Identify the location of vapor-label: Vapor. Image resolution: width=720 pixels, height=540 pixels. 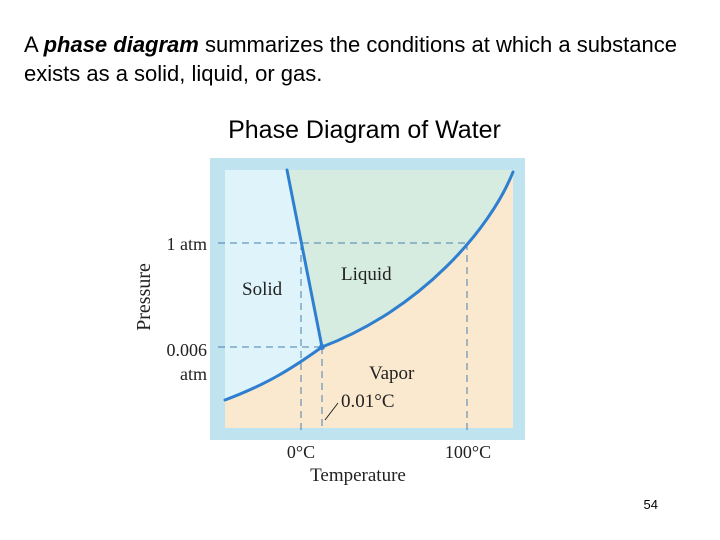
(392, 373).